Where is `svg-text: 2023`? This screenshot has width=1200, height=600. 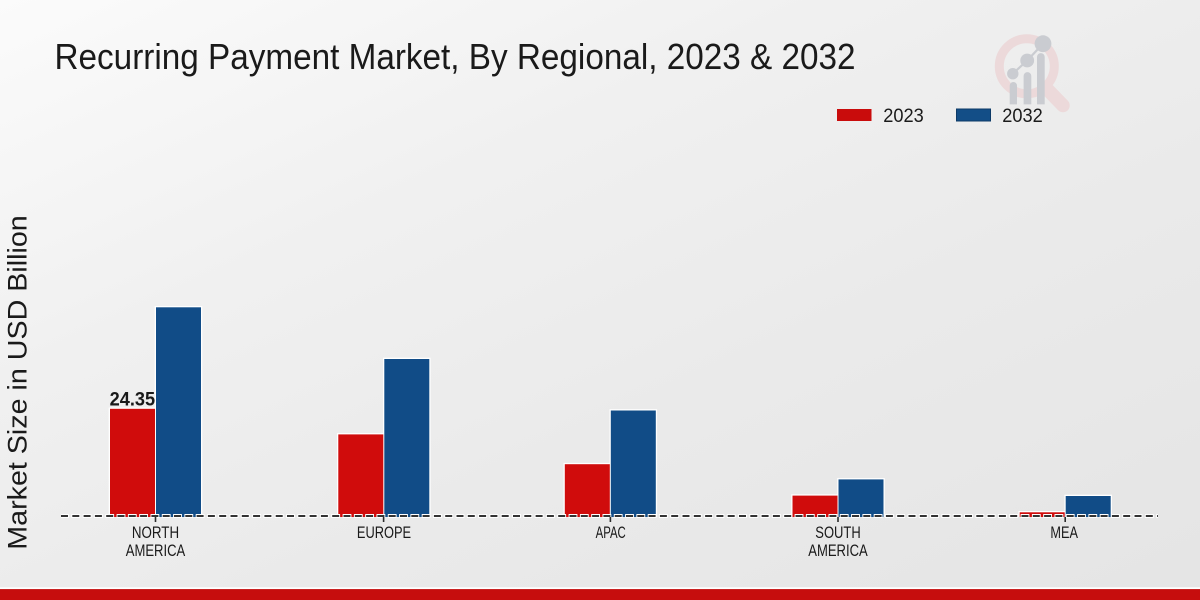 svg-text: 2023 is located at coordinates (903, 116).